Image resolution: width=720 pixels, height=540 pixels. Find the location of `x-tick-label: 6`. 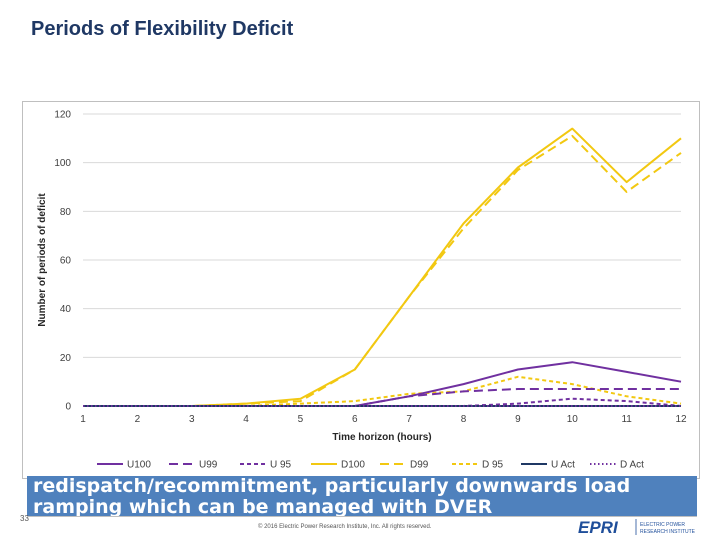

x-tick-label: 6 is located at coordinates (355, 419).